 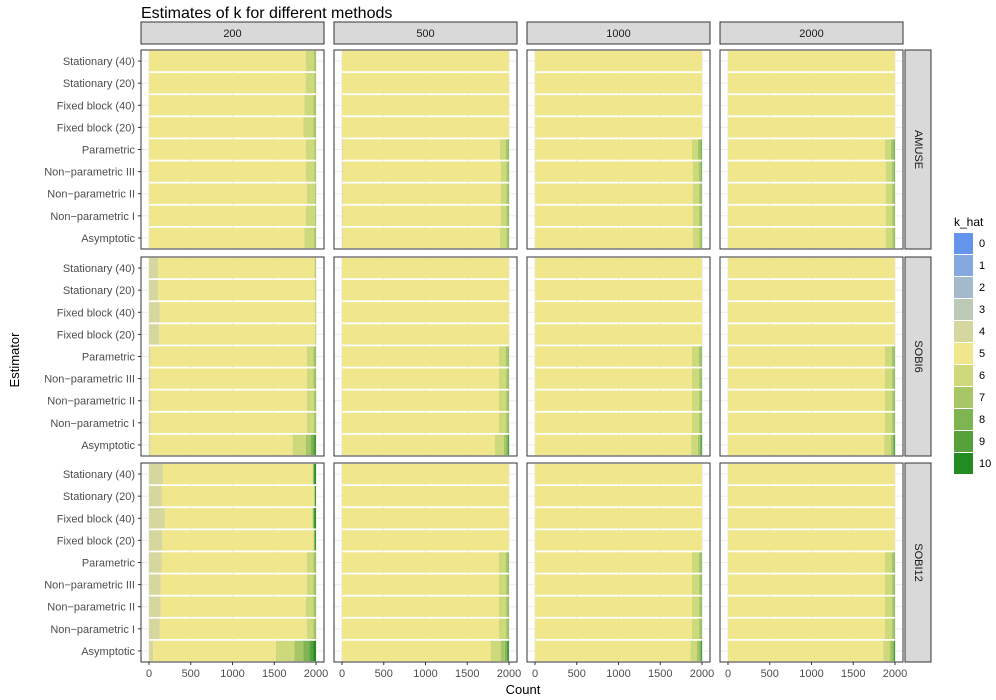 I want to click on bar-segment-asymptotic-k4, so click(x=342, y=238).